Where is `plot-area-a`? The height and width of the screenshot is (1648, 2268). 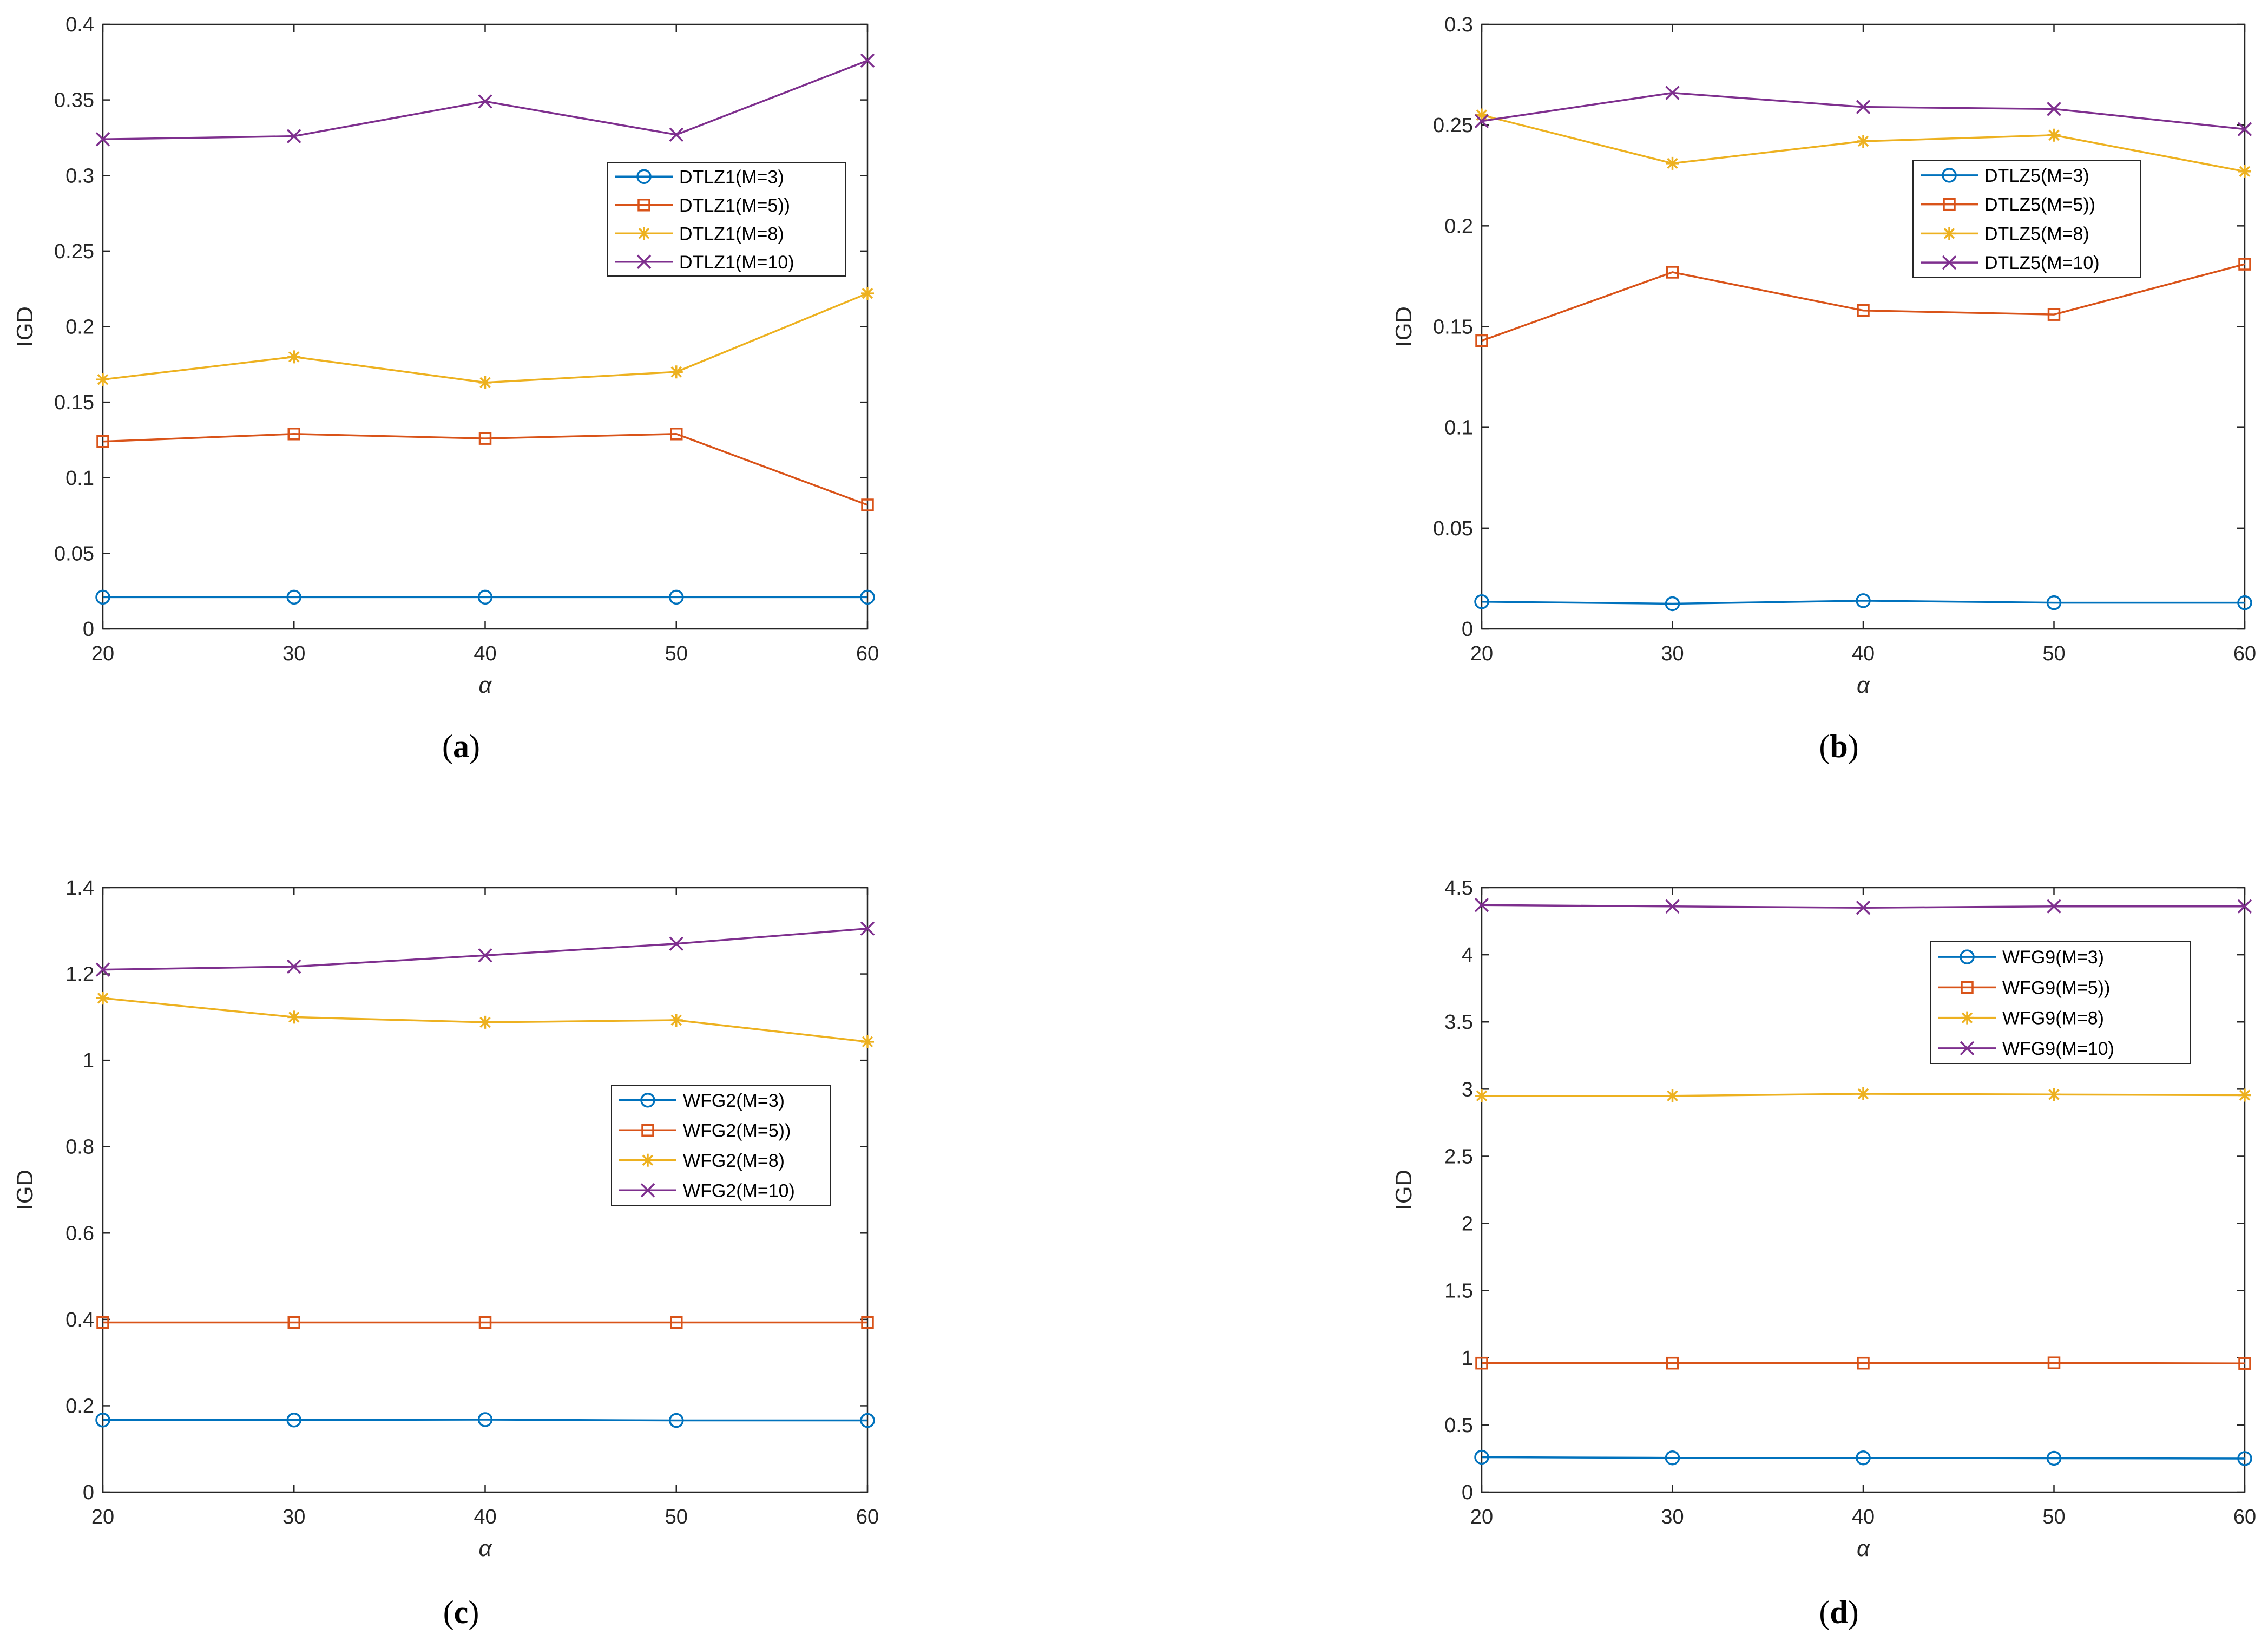 plot-area-a is located at coordinates (485, 326).